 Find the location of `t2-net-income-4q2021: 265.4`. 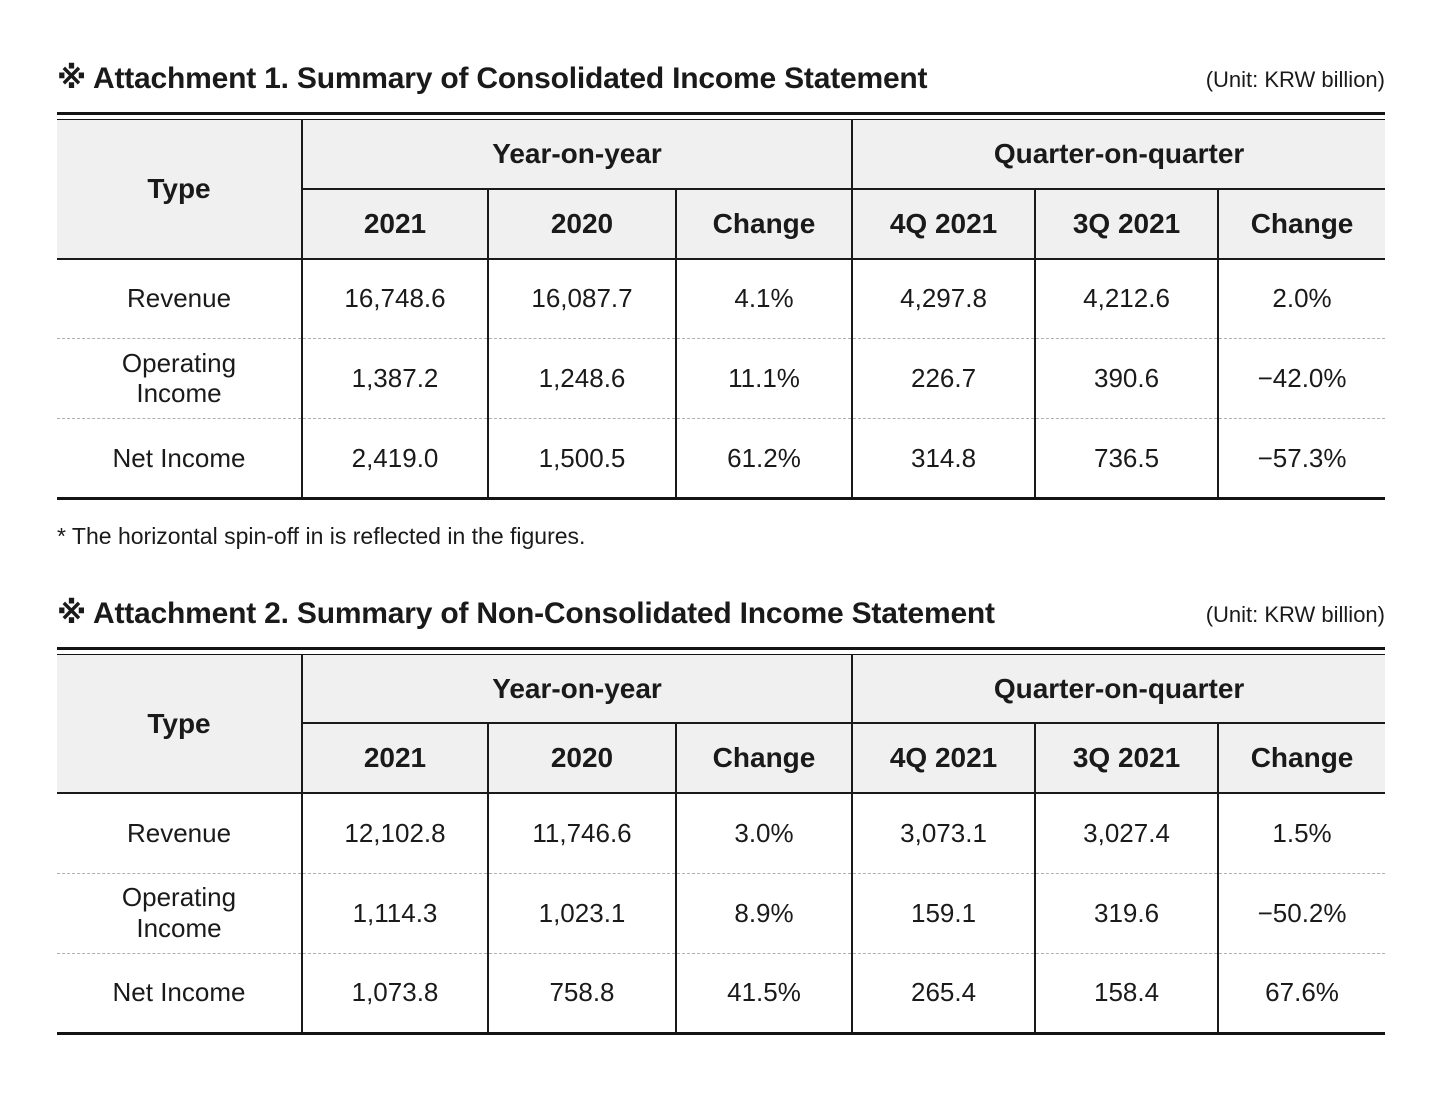

t2-net-income-4q2021: 265.4 is located at coordinates (943, 993).